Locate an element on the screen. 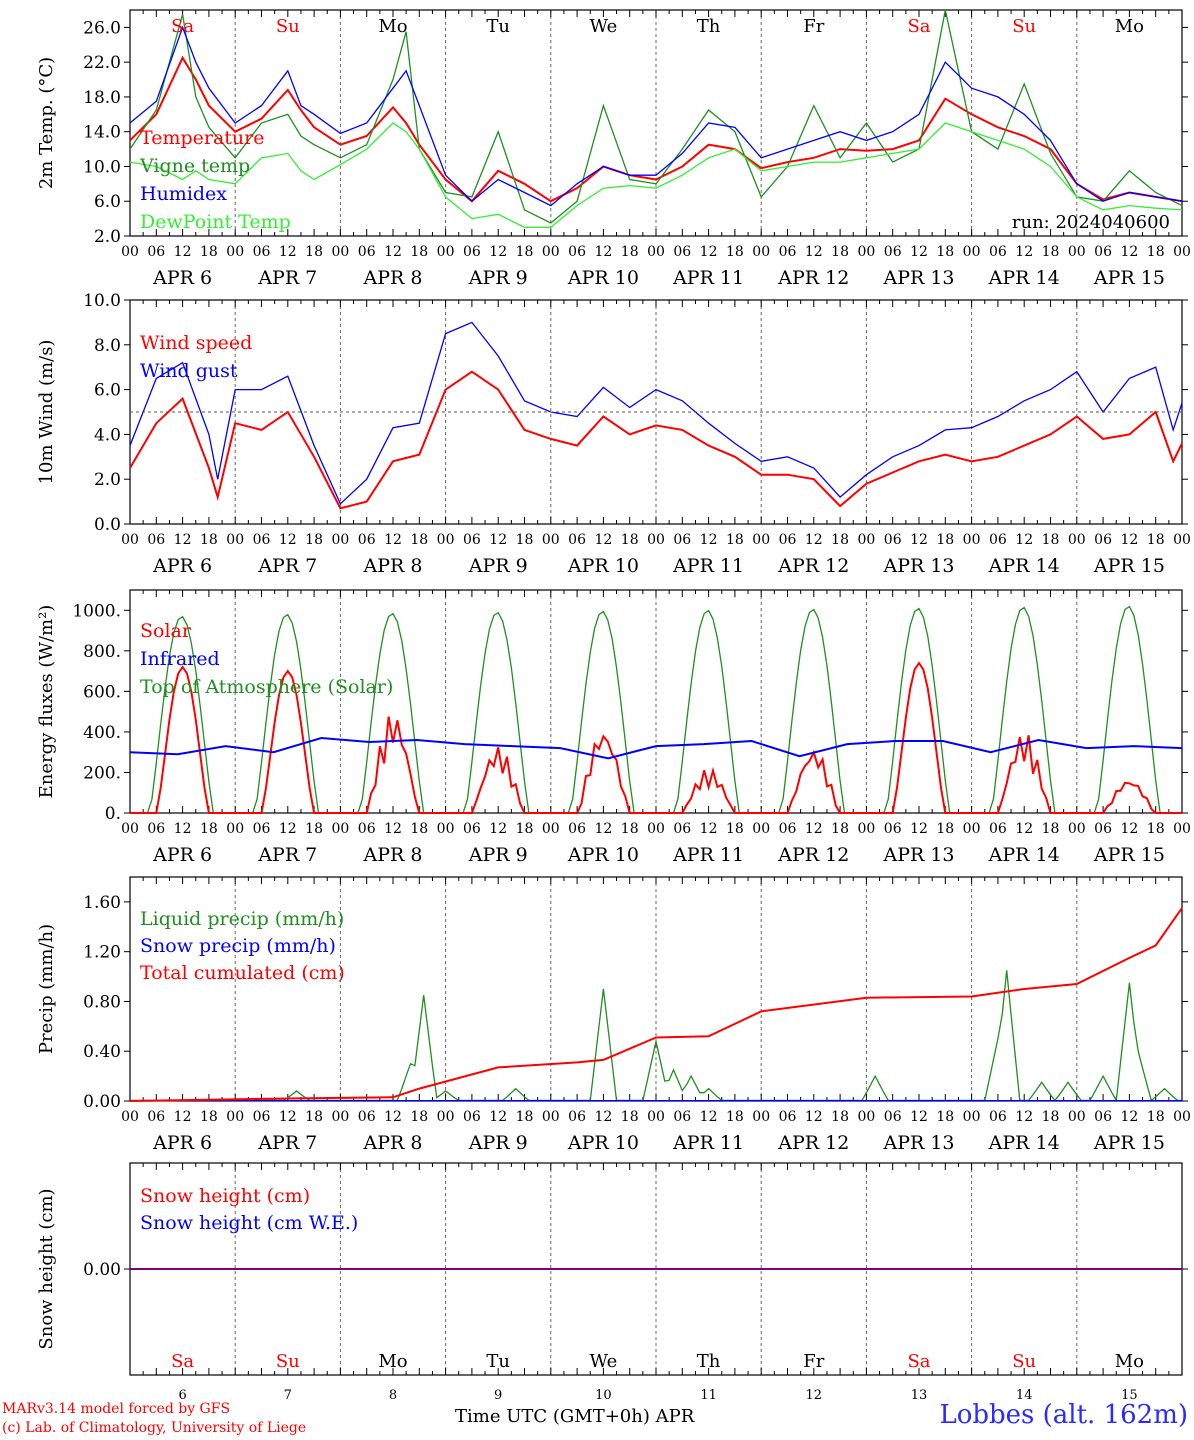 This screenshot has width=1194, height=1440. y-axis-label: 10m Wind (m/s) is located at coordinates (46, 412).